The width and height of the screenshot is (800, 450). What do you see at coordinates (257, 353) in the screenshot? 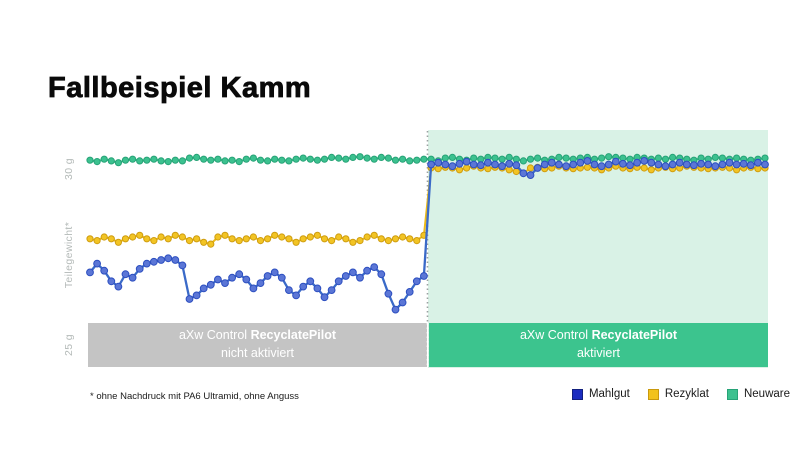
I see `band-not-activated-line2: nicht aktiviert` at bounding box center [257, 353].